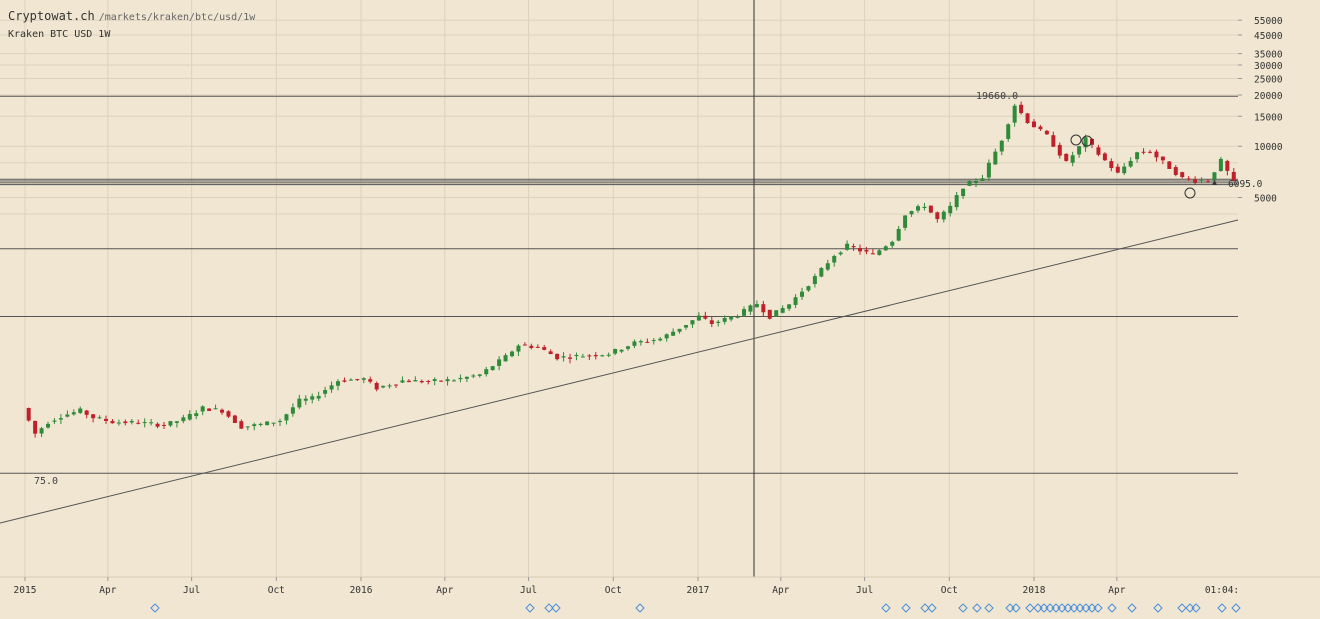  Describe the element at coordinates (1268, 96) in the screenshot. I see `y-tick-label: 20000` at that location.